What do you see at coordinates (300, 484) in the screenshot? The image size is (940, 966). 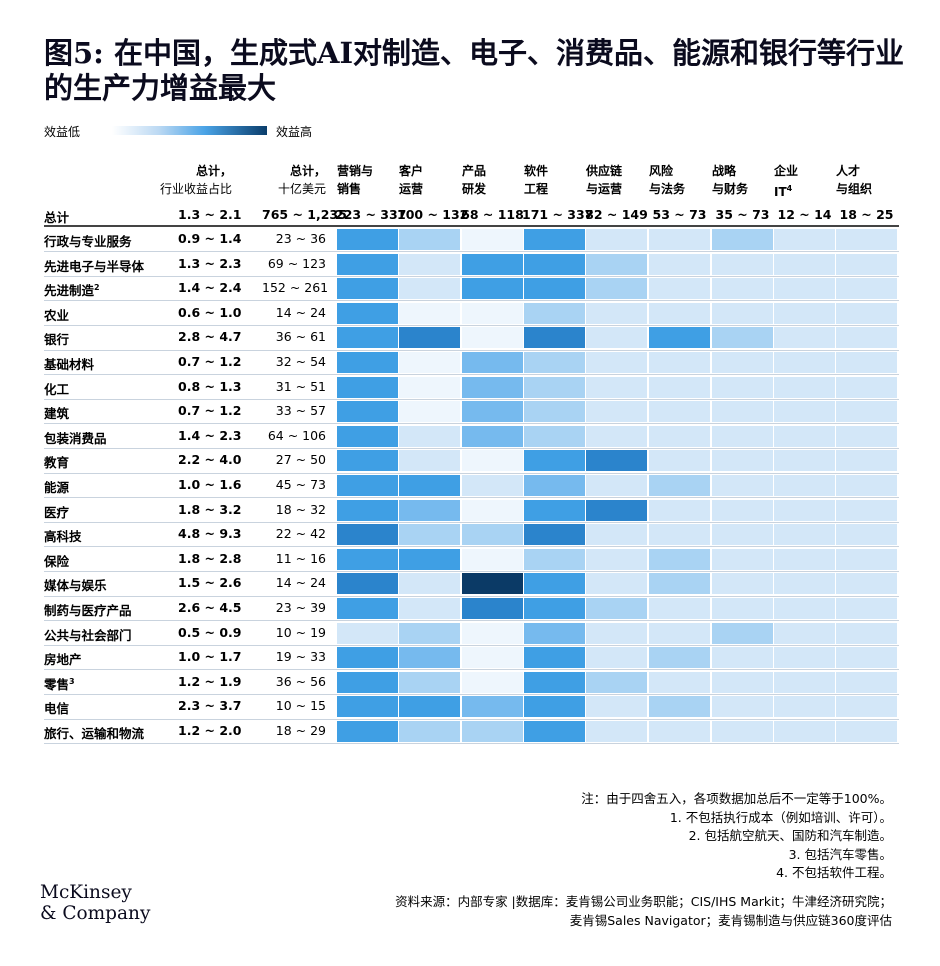 I see `industry-value: 45 ~ 73` at bounding box center [300, 484].